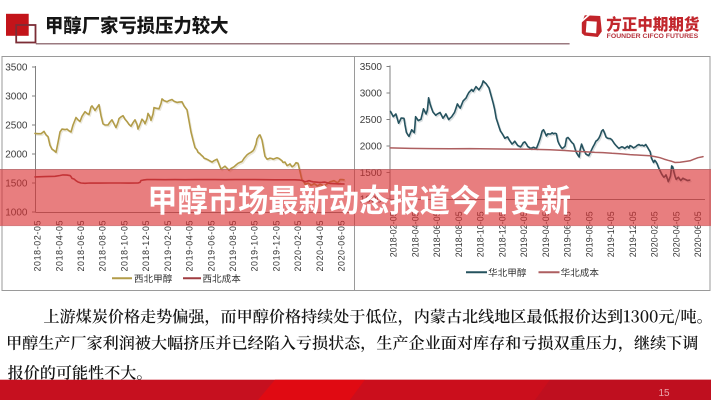 The image size is (711, 405). I want to click on svg-text: FOUNDER CIFCO FUTURES, so click(653, 36).